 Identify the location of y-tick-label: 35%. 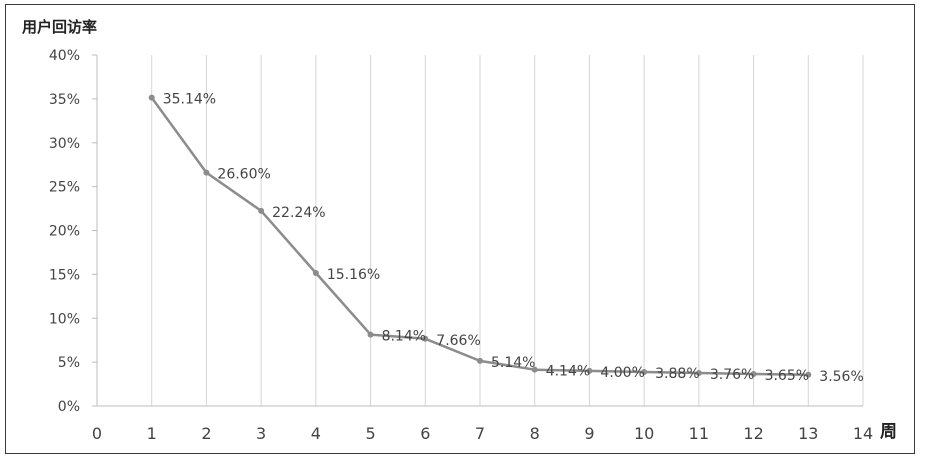
(64, 100).